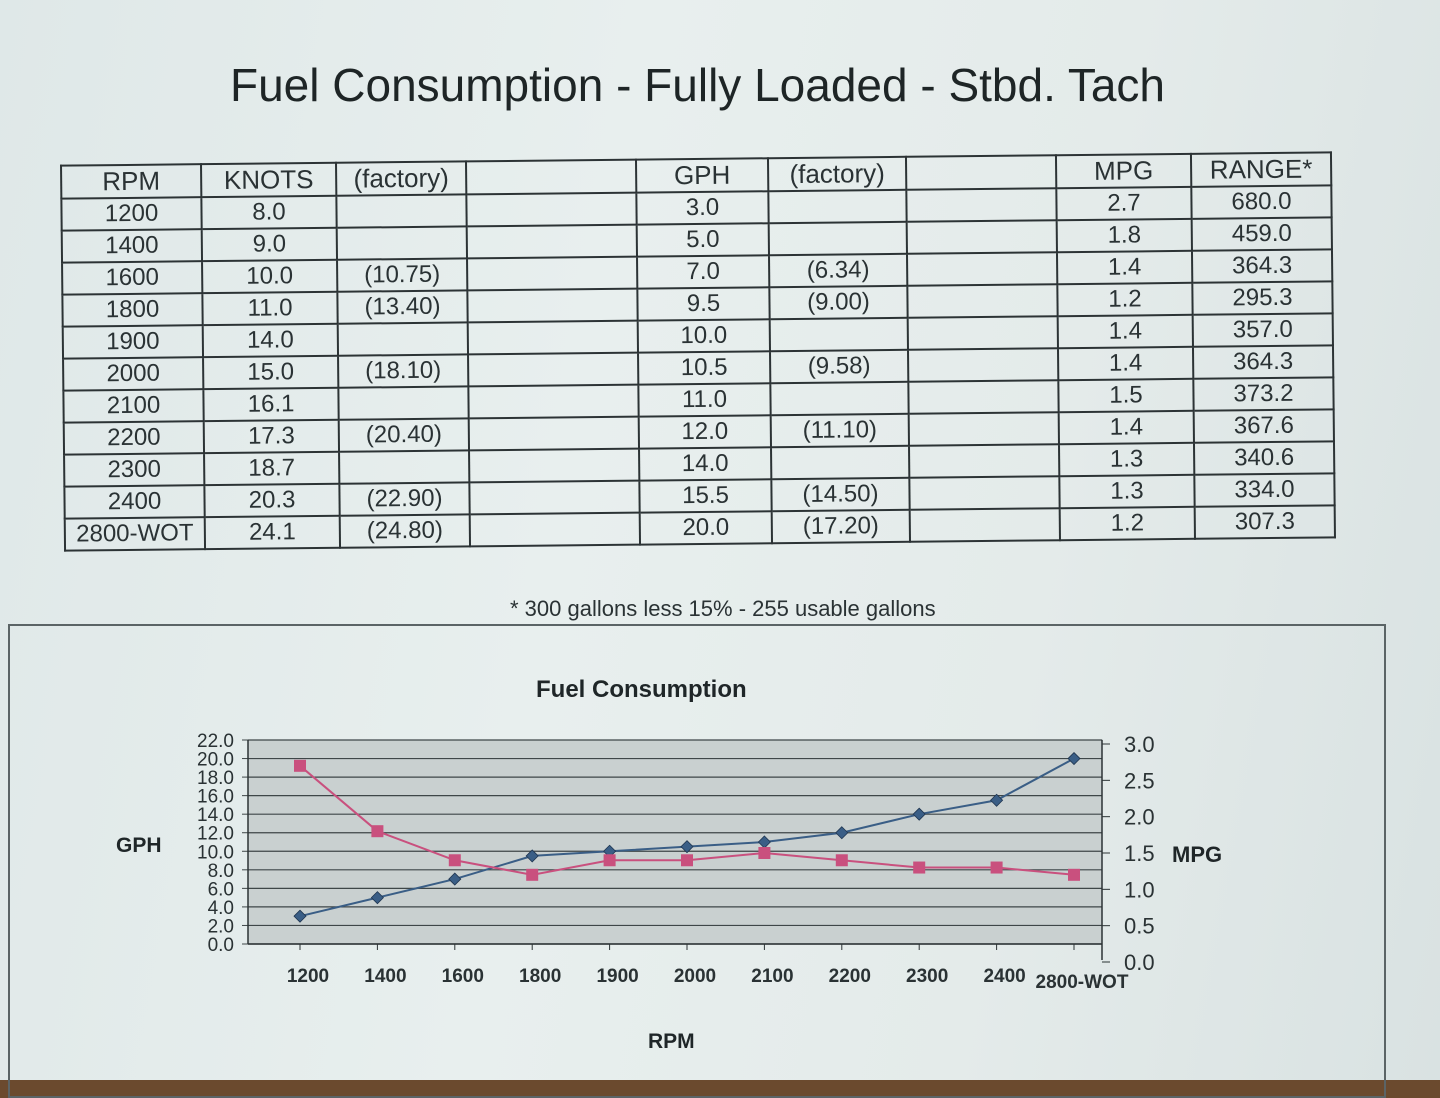 The width and height of the screenshot is (1440, 1098). Describe the element at coordinates (1139, 817) in the screenshot. I see `y2-tick-label: 2.0` at that location.